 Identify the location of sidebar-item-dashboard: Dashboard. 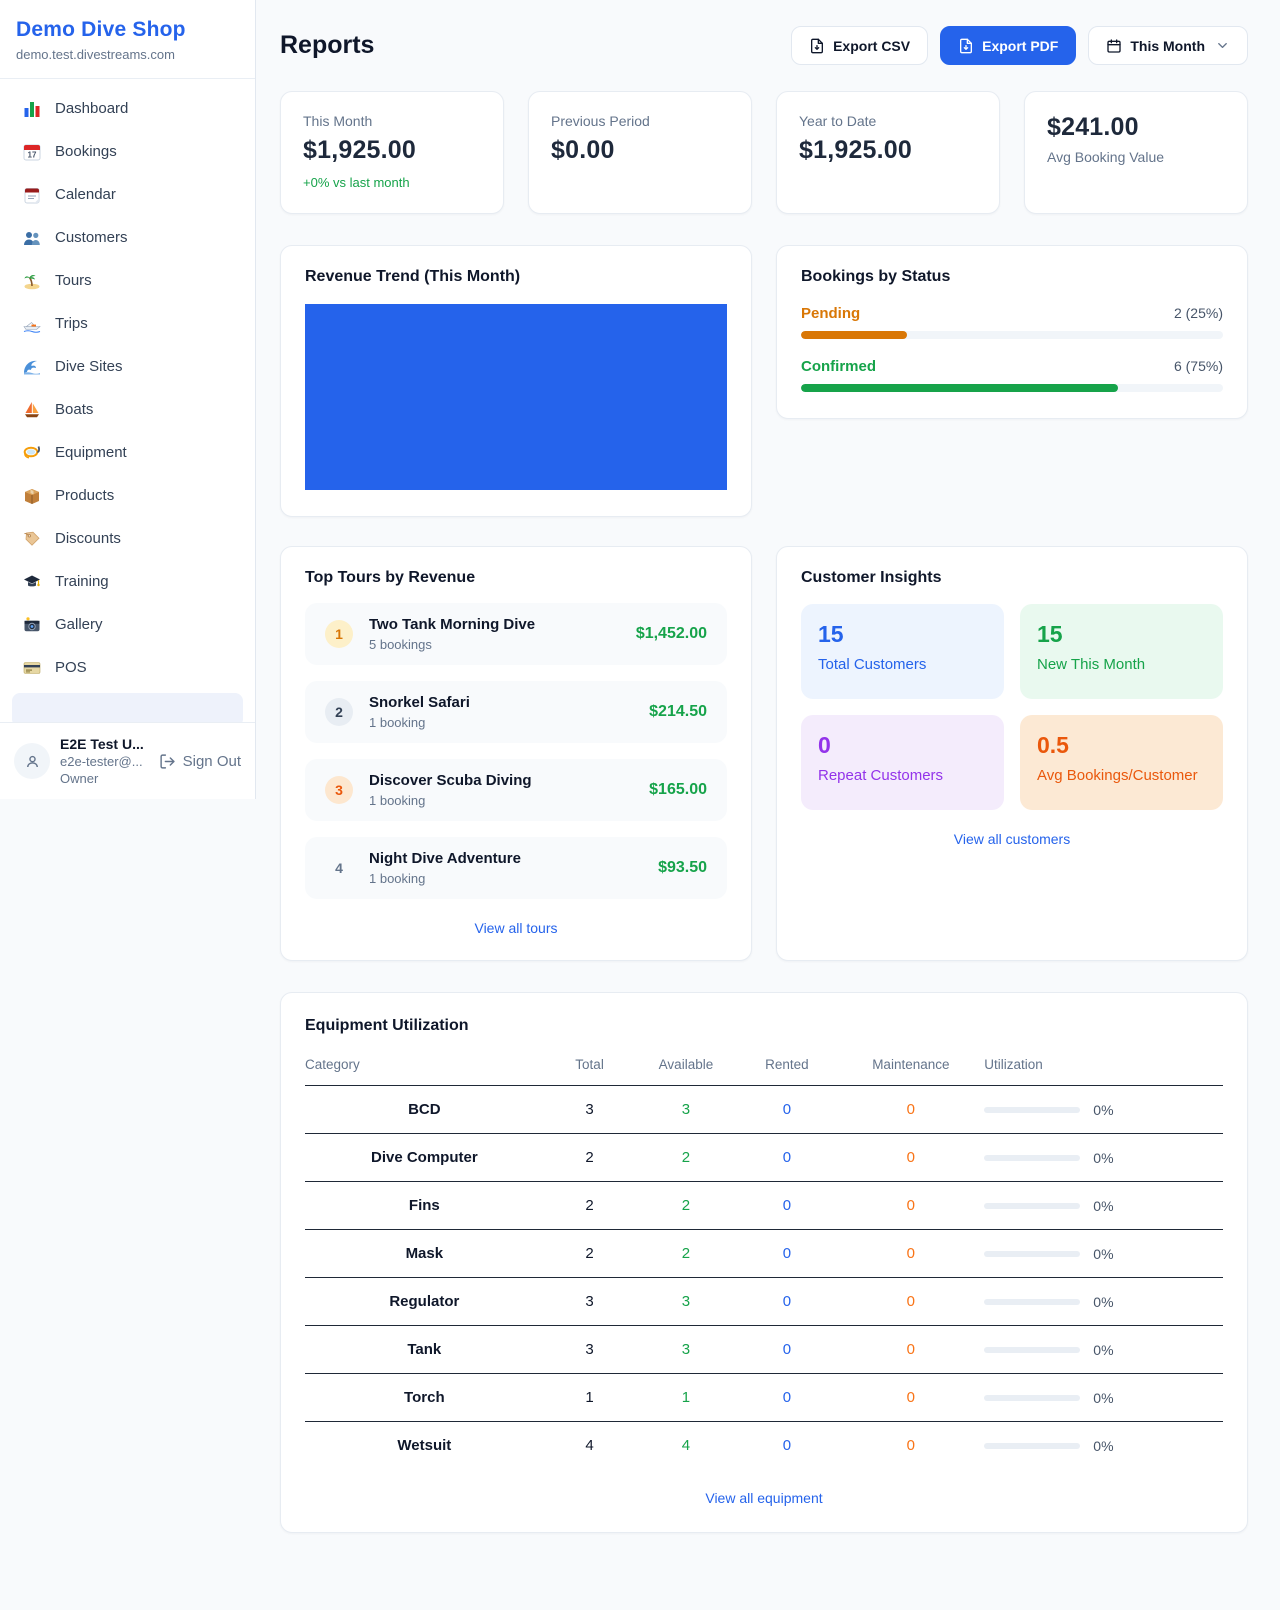
(127, 108).